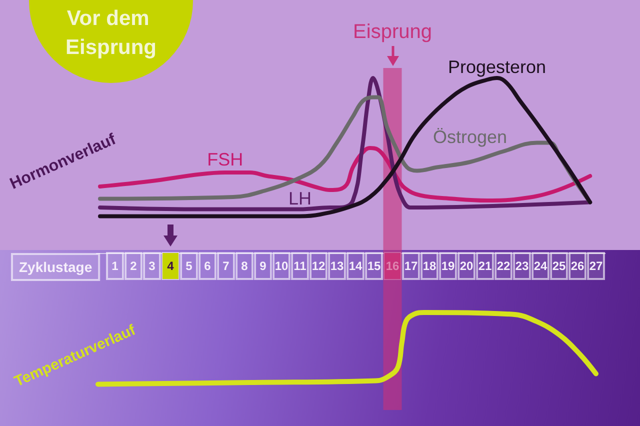 The height and width of the screenshot is (426, 640). Describe the element at coordinates (170, 266) in the screenshot. I see `x-tick-label: 4` at that location.